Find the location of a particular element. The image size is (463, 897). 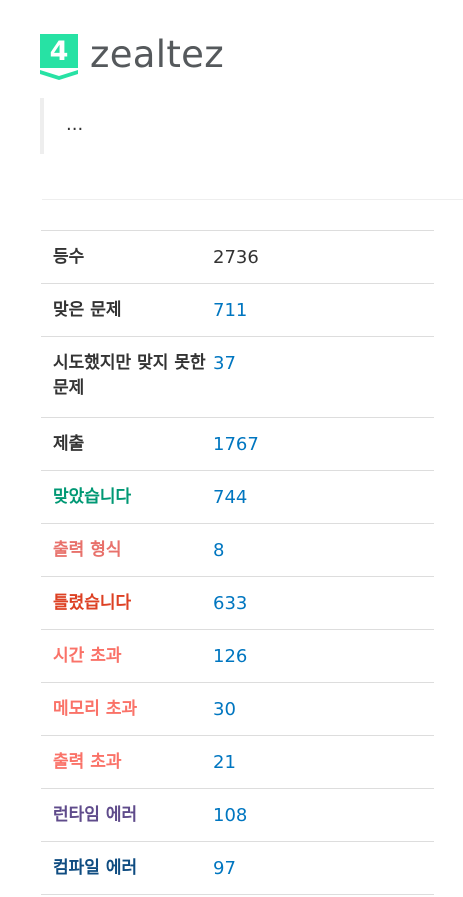

stat-value-link: 30 is located at coordinates (224, 709).